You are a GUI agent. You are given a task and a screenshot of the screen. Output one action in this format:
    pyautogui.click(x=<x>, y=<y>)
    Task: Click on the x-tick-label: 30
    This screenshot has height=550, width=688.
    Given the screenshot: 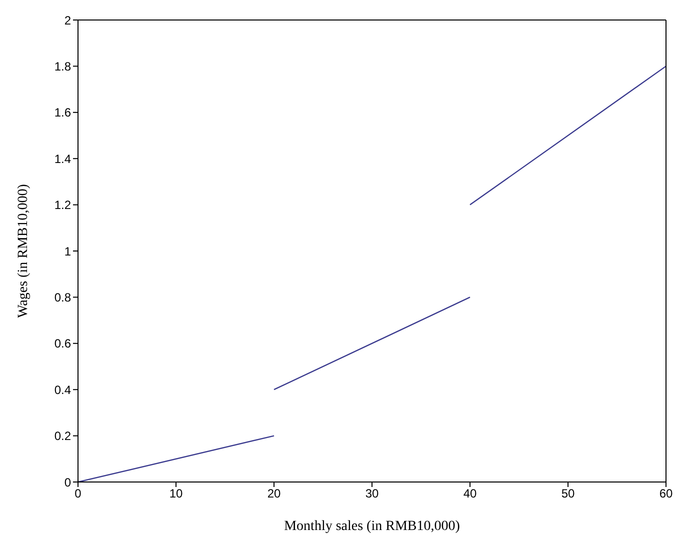 What is the action you would take?
    pyautogui.click(x=372, y=493)
    